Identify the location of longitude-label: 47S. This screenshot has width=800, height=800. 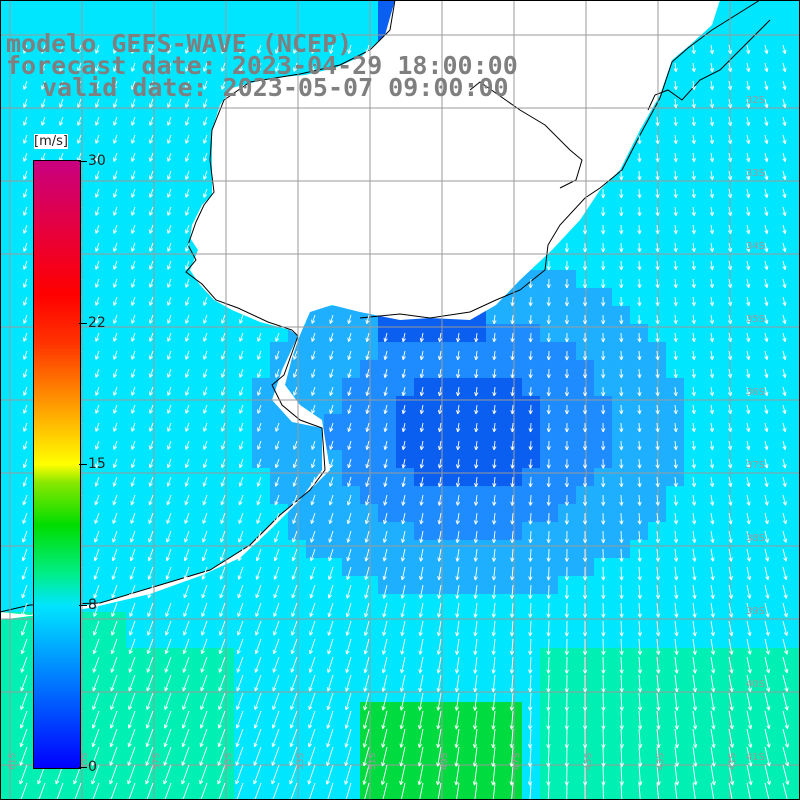
(517, 761).